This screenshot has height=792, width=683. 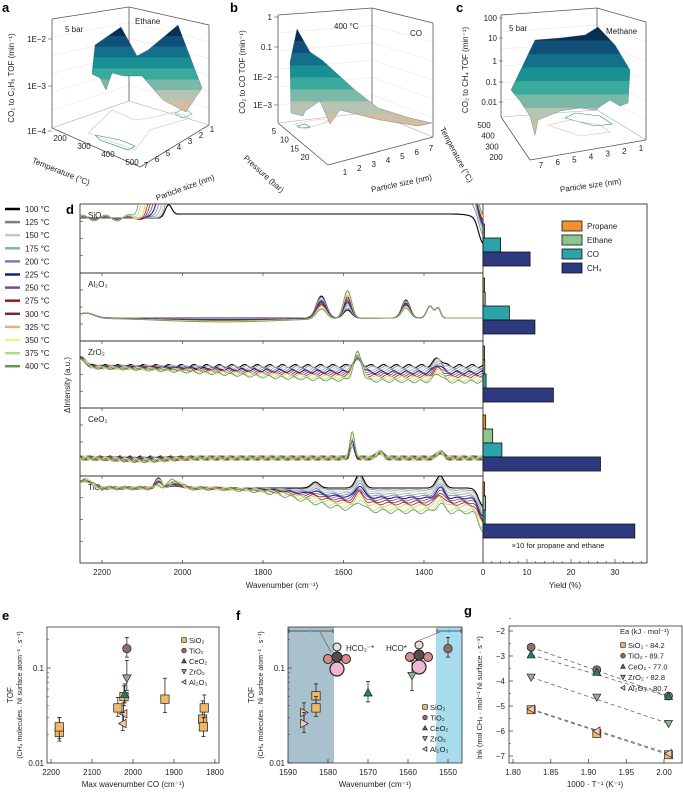 I want to click on y-axis-label: Particle size (nm), so click(x=185, y=188).